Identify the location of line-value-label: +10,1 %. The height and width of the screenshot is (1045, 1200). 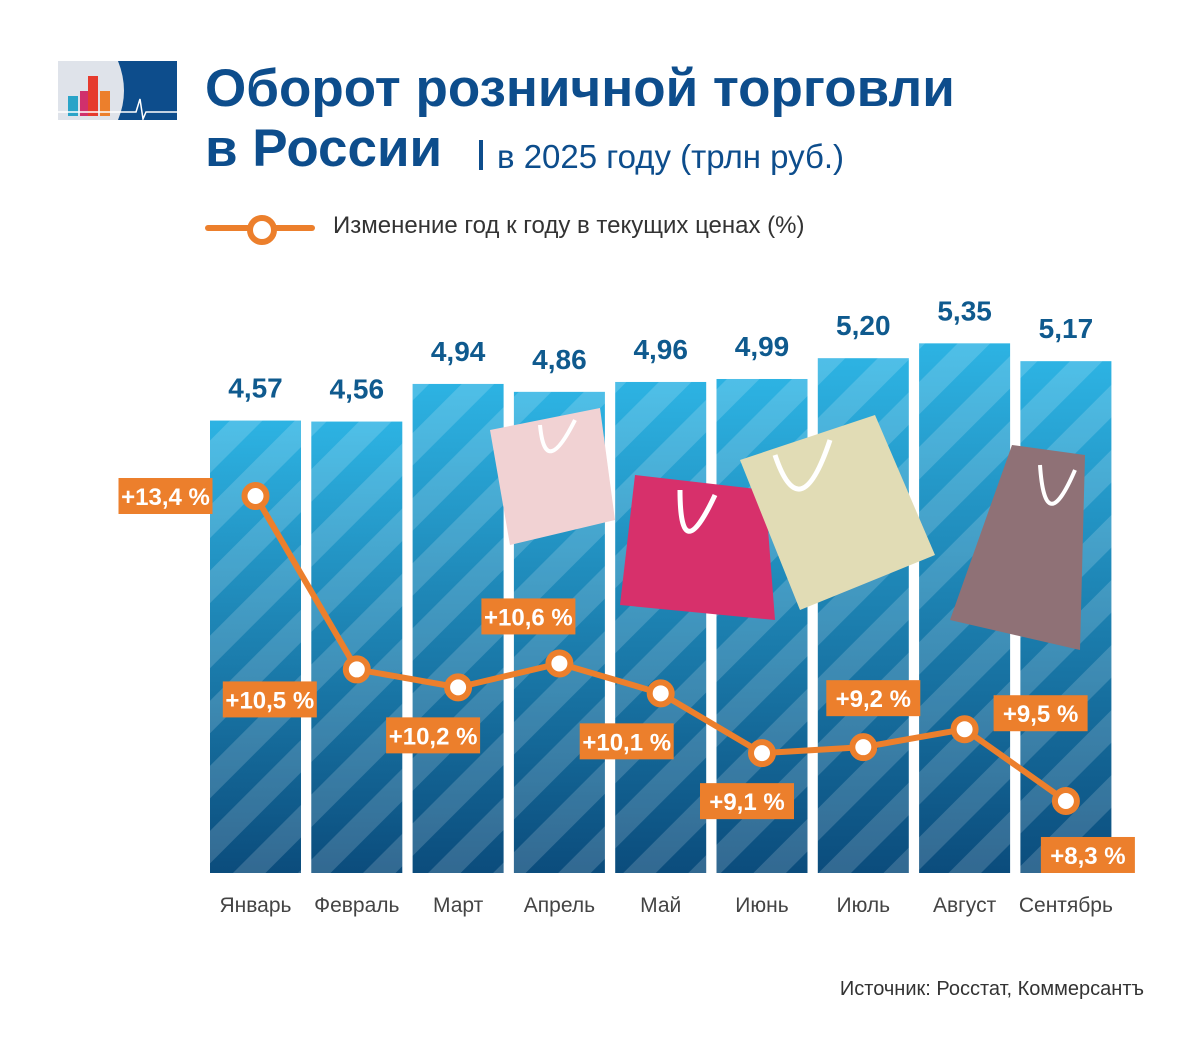
(626, 742).